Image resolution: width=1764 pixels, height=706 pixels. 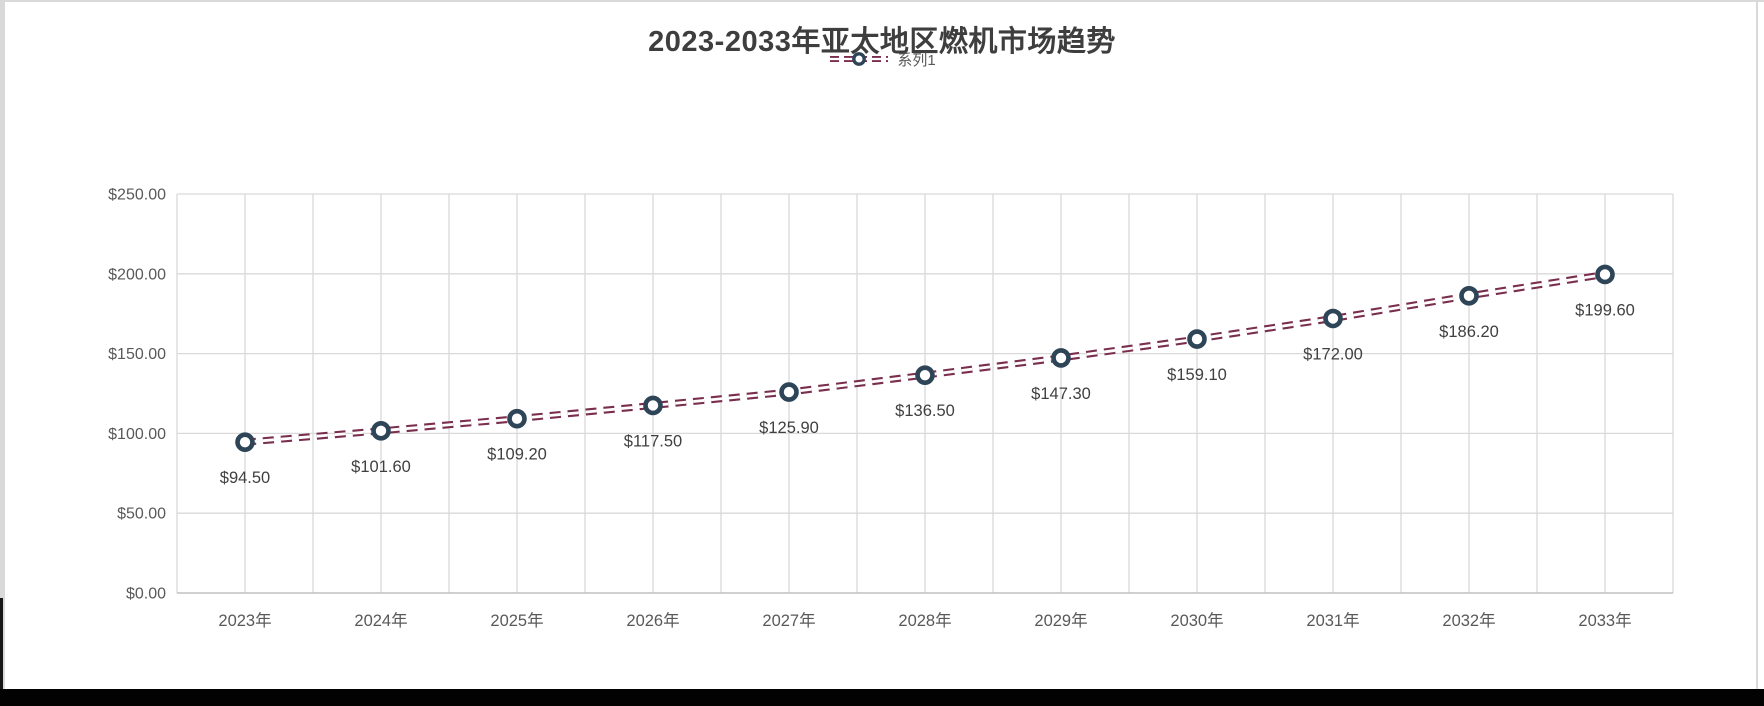 What do you see at coordinates (1060, 620) in the screenshot?
I see `x-axis-tick-label: 2029年` at bounding box center [1060, 620].